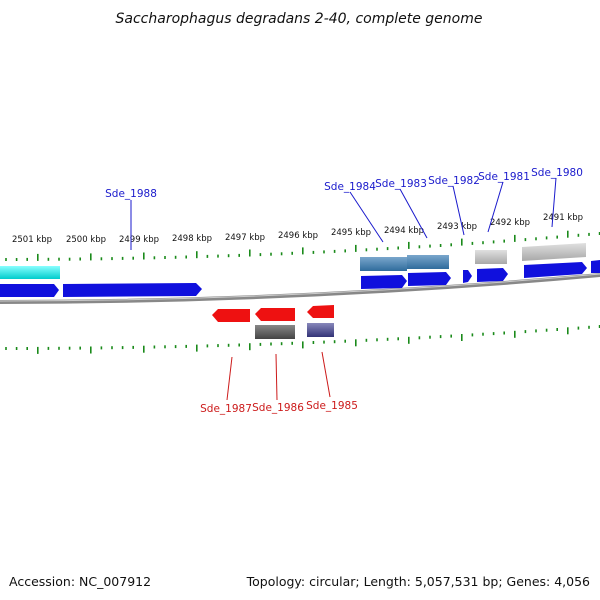 This screenshot has height=600, width=600. I want to click on scale-label: 2496 kbp, so click(298, 236).